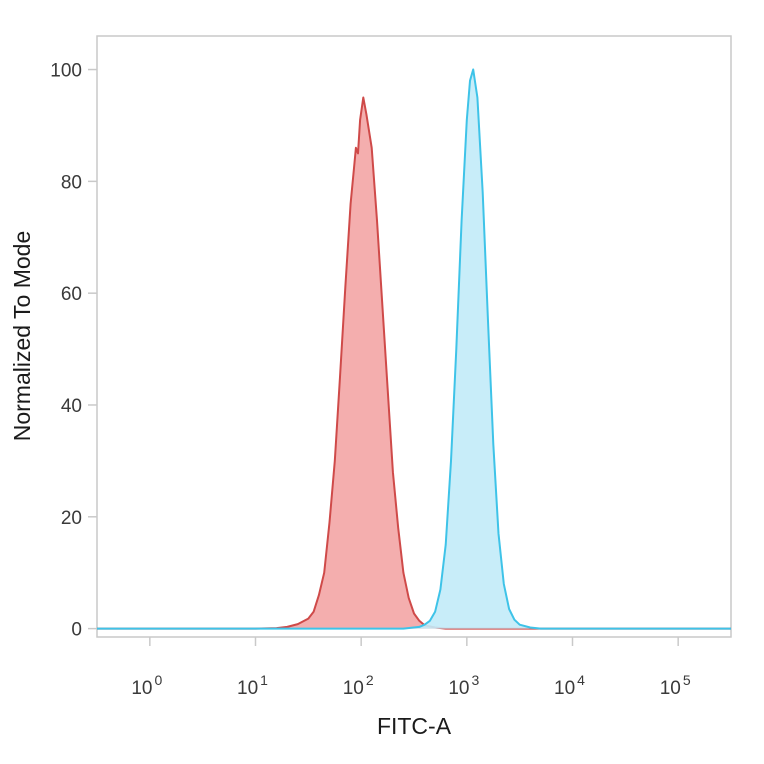 The width and height of the screenshot is (764, 764). Describe the element at coordinates (414, 726) in the screenshot. I see `x-axis-label: FITC-A` at that location.